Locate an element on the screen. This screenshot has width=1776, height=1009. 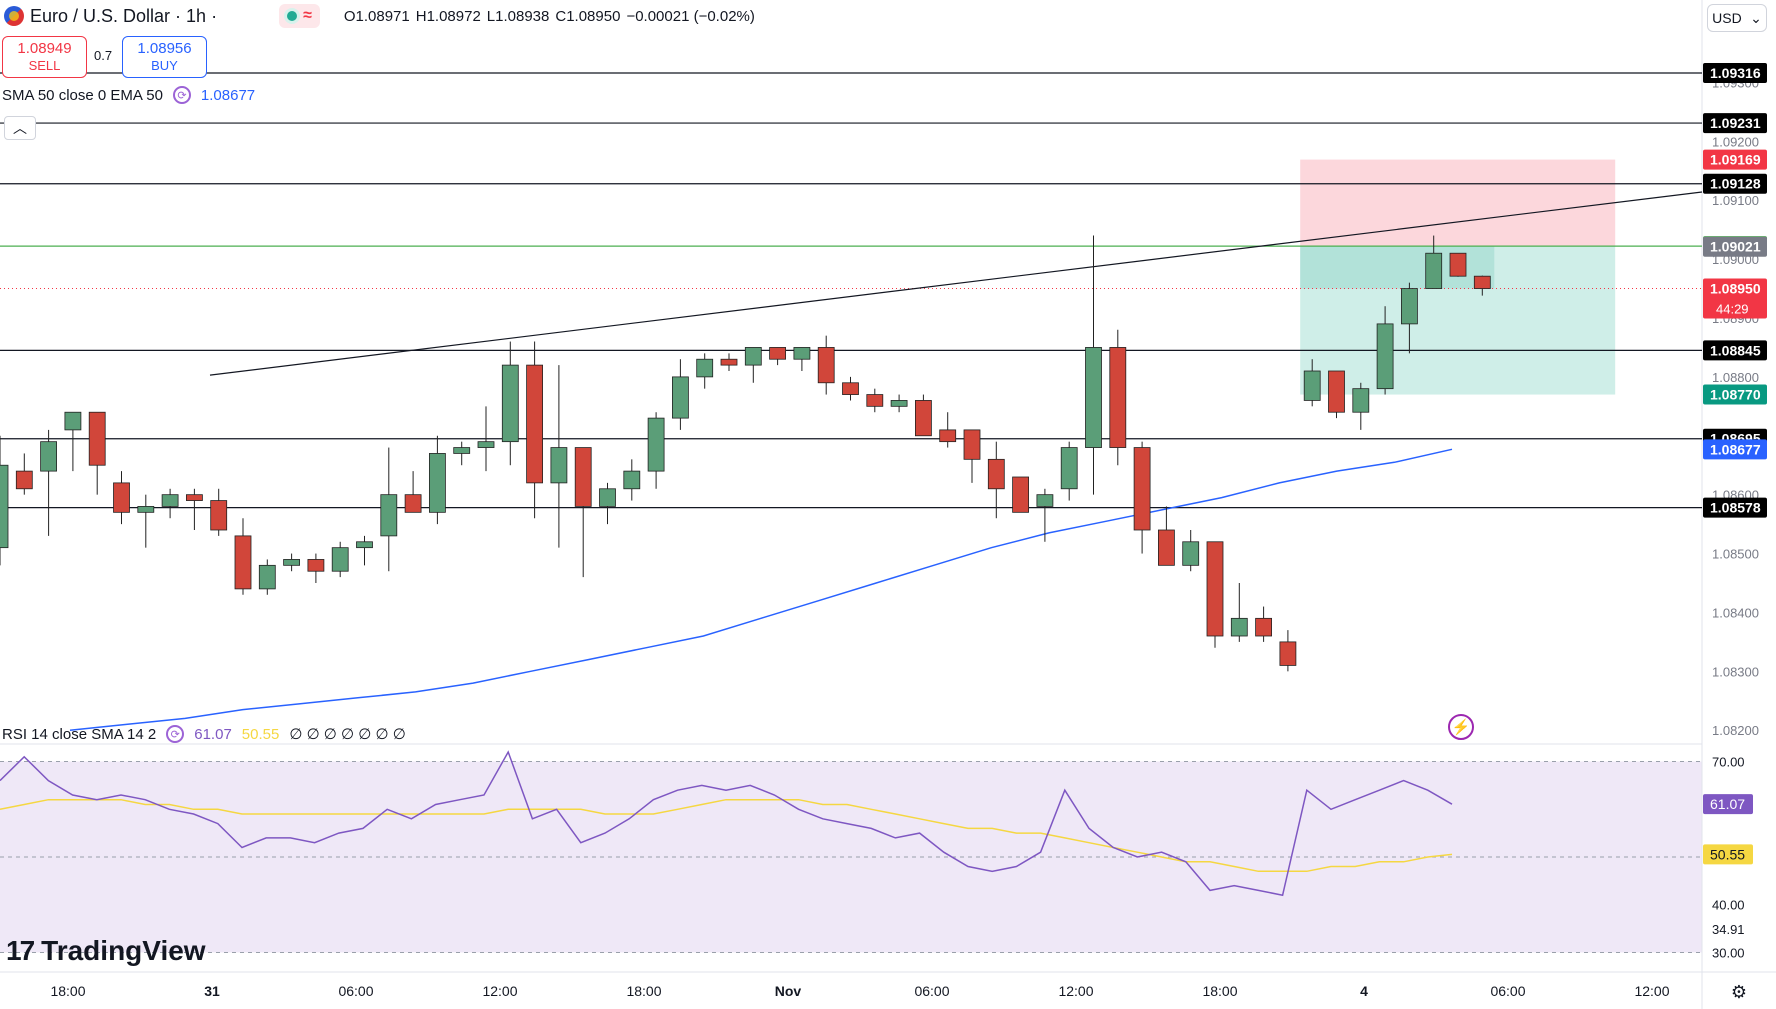
price-badge-last: 1.08950 44:29 is located at coordinates (1735, 298).